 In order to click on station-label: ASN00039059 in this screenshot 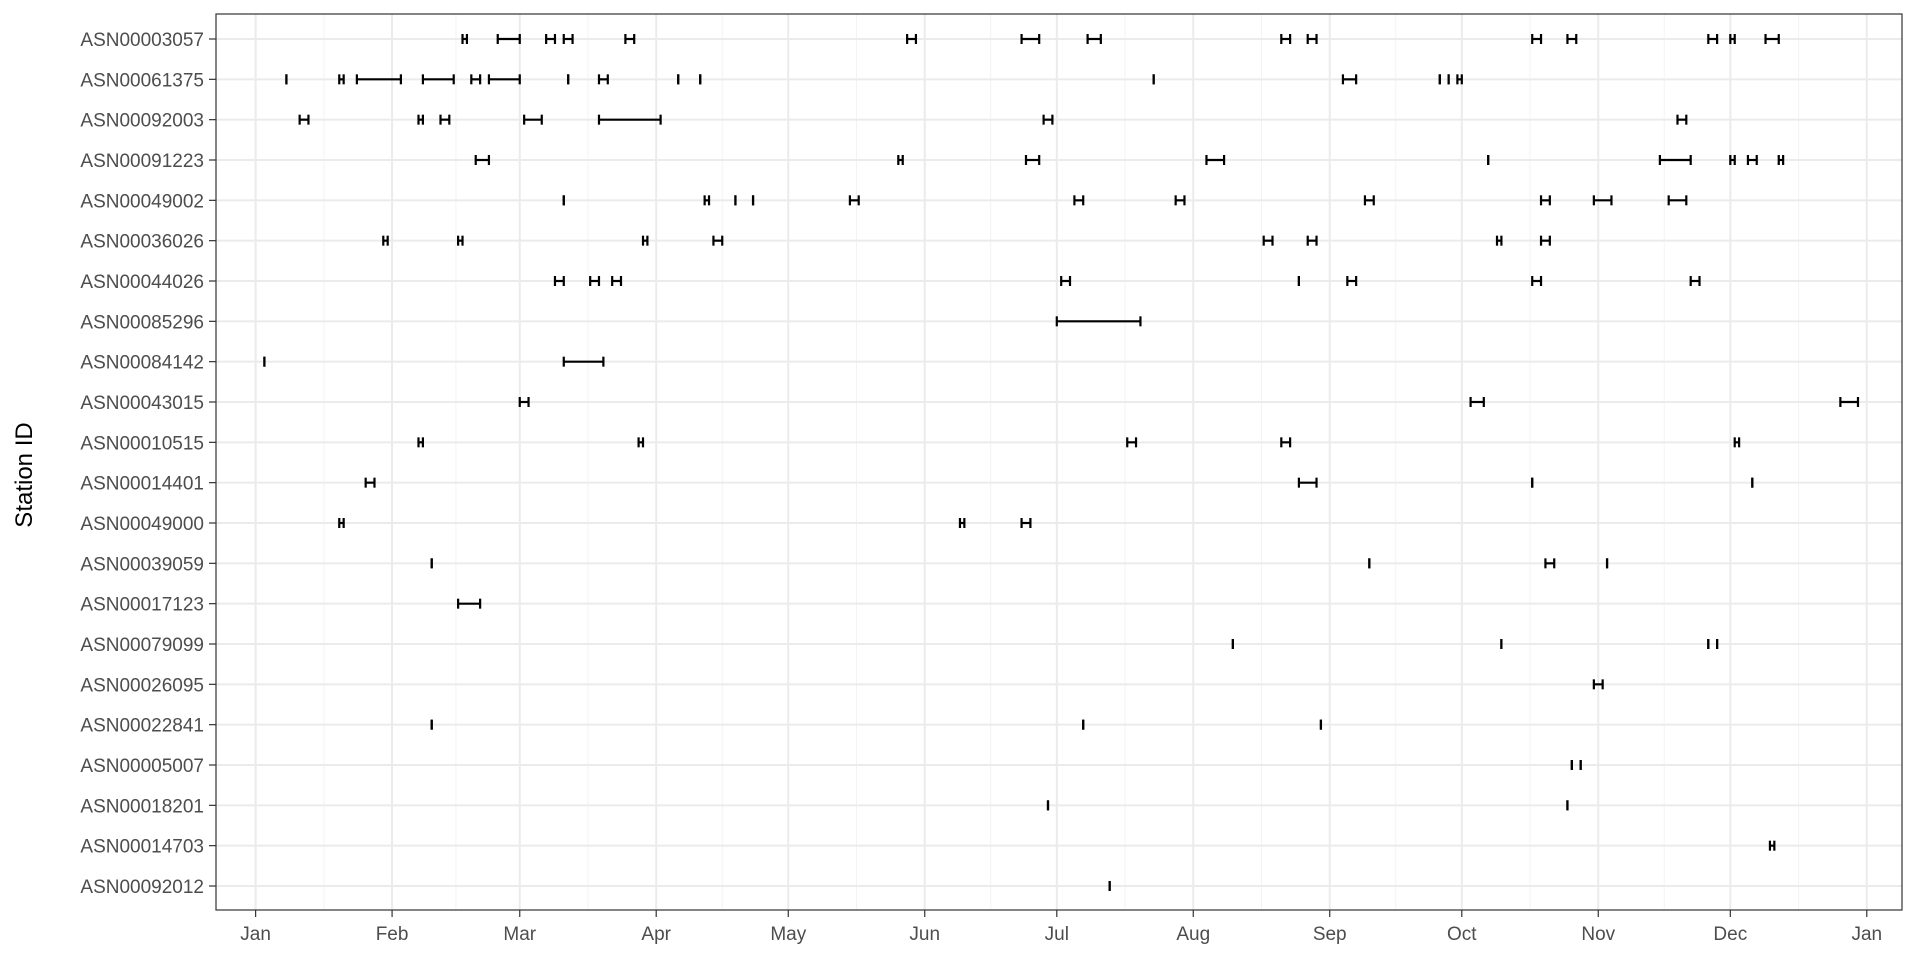, I will do `click(142, 564)`.